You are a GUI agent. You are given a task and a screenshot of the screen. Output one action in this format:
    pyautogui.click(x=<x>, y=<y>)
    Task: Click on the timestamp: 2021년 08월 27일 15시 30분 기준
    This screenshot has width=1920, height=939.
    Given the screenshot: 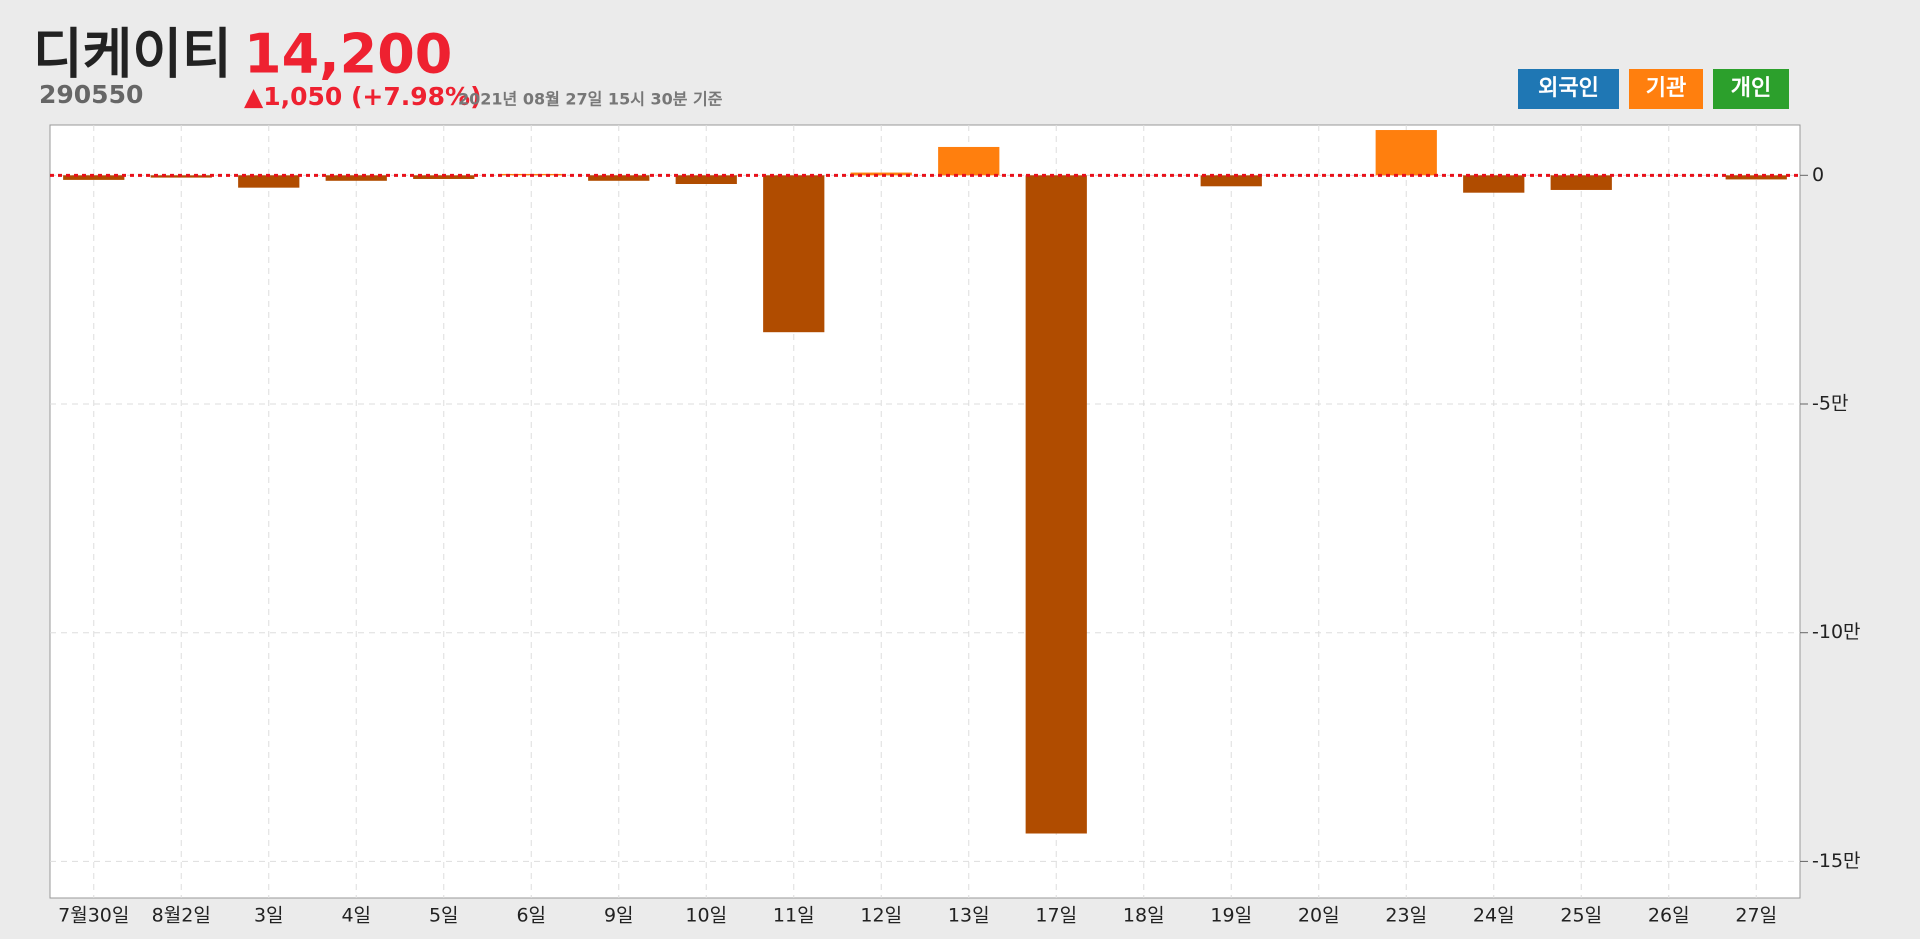 What is the action you would take?
    pyautogui.click(x=590, y=99)
    